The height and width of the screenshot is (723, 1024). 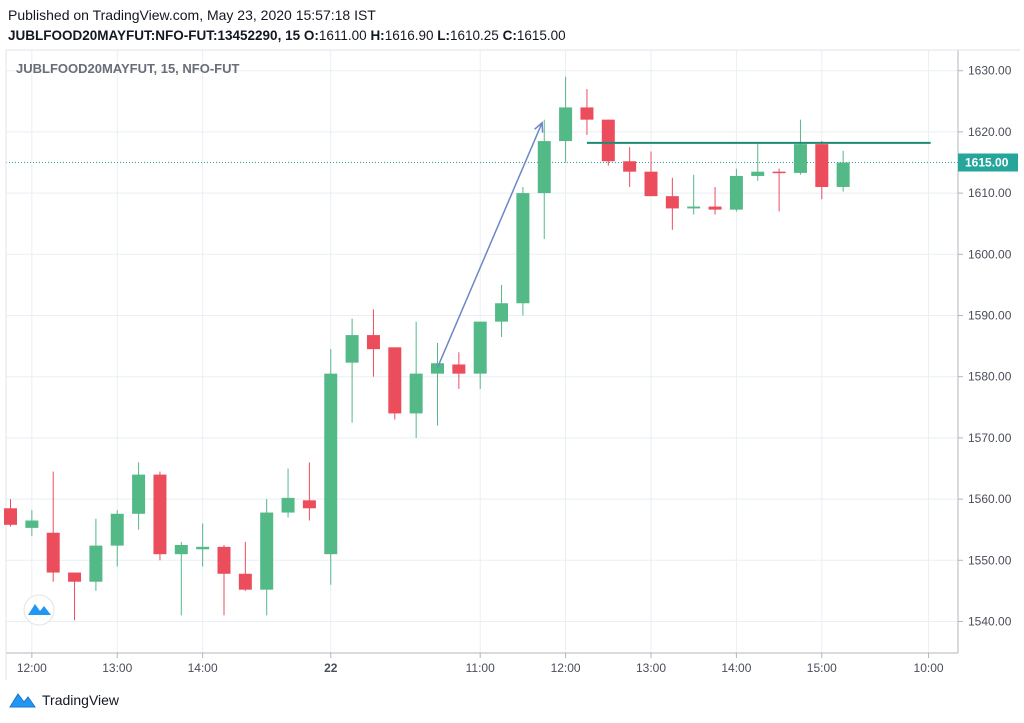 I want to click on high-label: H:, so click(x=377, y=35).